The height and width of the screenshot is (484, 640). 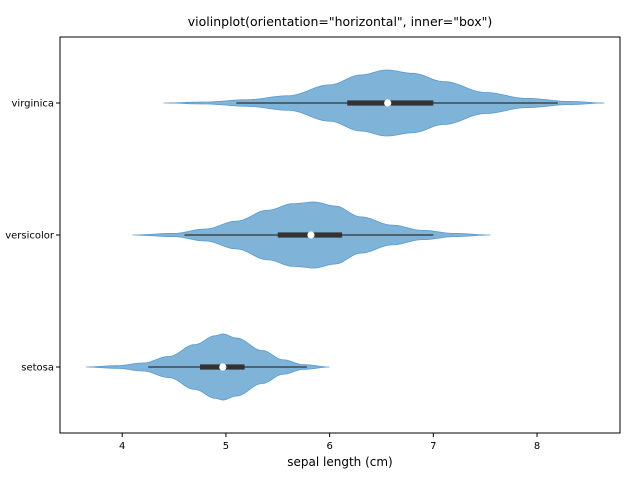 I want to click on y-axis: virginica versicolor setosa, so click(x=32, y=236).